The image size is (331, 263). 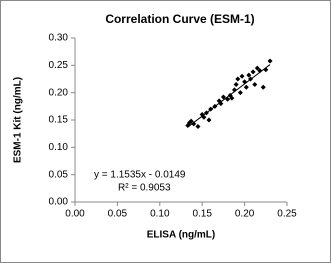 What do you see at coordinates (160, 214) in the screenshot?
I see `x-tick-label: 0.10` at bounding box center [160, 214].